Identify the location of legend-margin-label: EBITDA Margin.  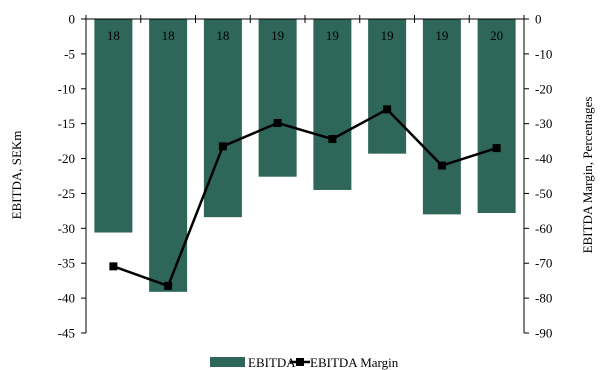
(354, 362).